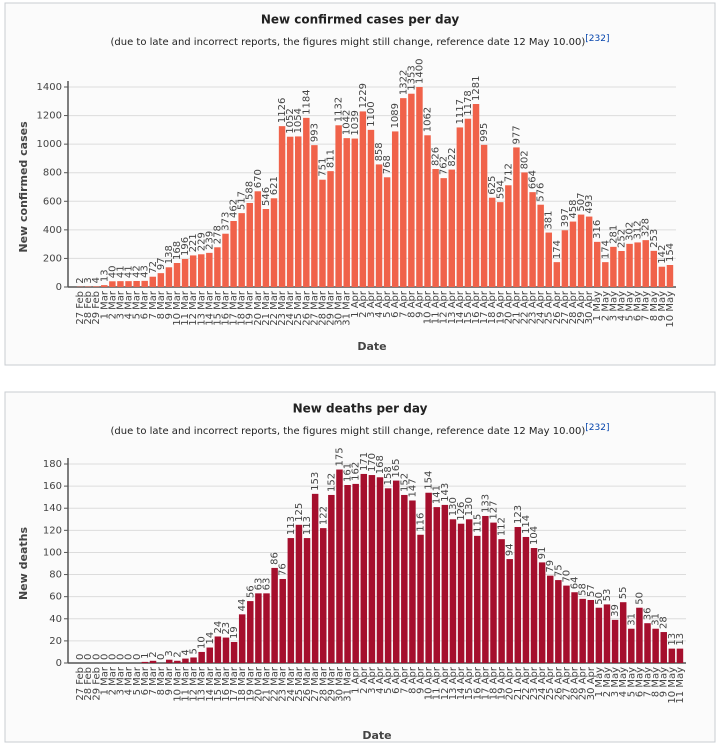 This screenshot has width=720, height=751. Describe the element at coordinates (680, 639) in the screenshot. I see `value-label: 13` at that location.